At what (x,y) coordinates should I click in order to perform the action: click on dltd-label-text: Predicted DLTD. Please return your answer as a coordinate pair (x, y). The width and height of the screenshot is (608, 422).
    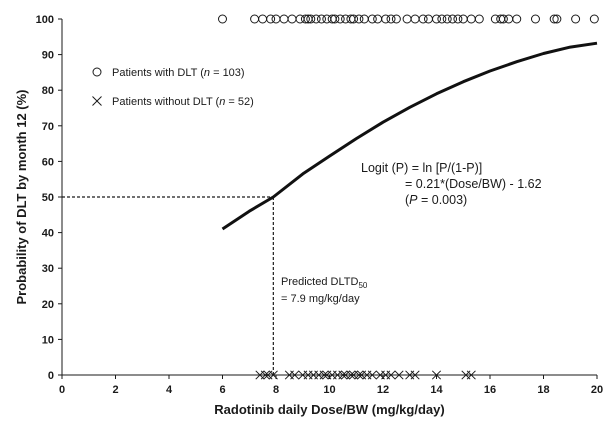
    Looking at the image, I should click on (319, 282).